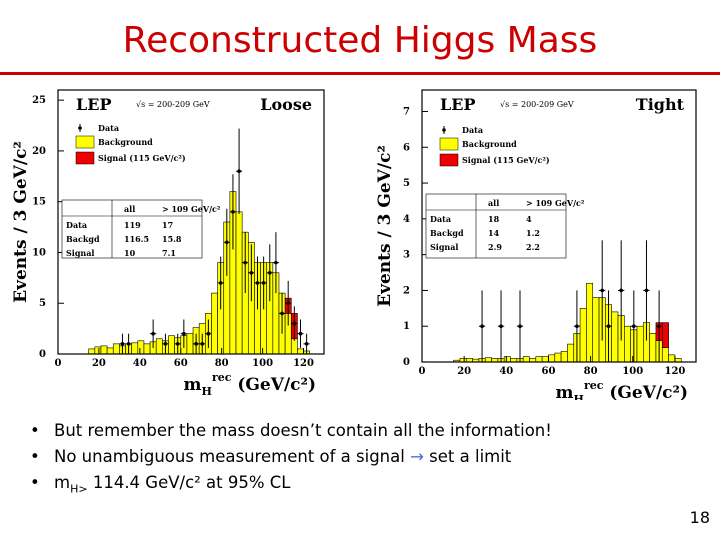  Describe the element at coordinates (358, 483) in the screenshot. I see `bullet-item: mH> 114.4 GeV/c² at 95% CL` at that location.